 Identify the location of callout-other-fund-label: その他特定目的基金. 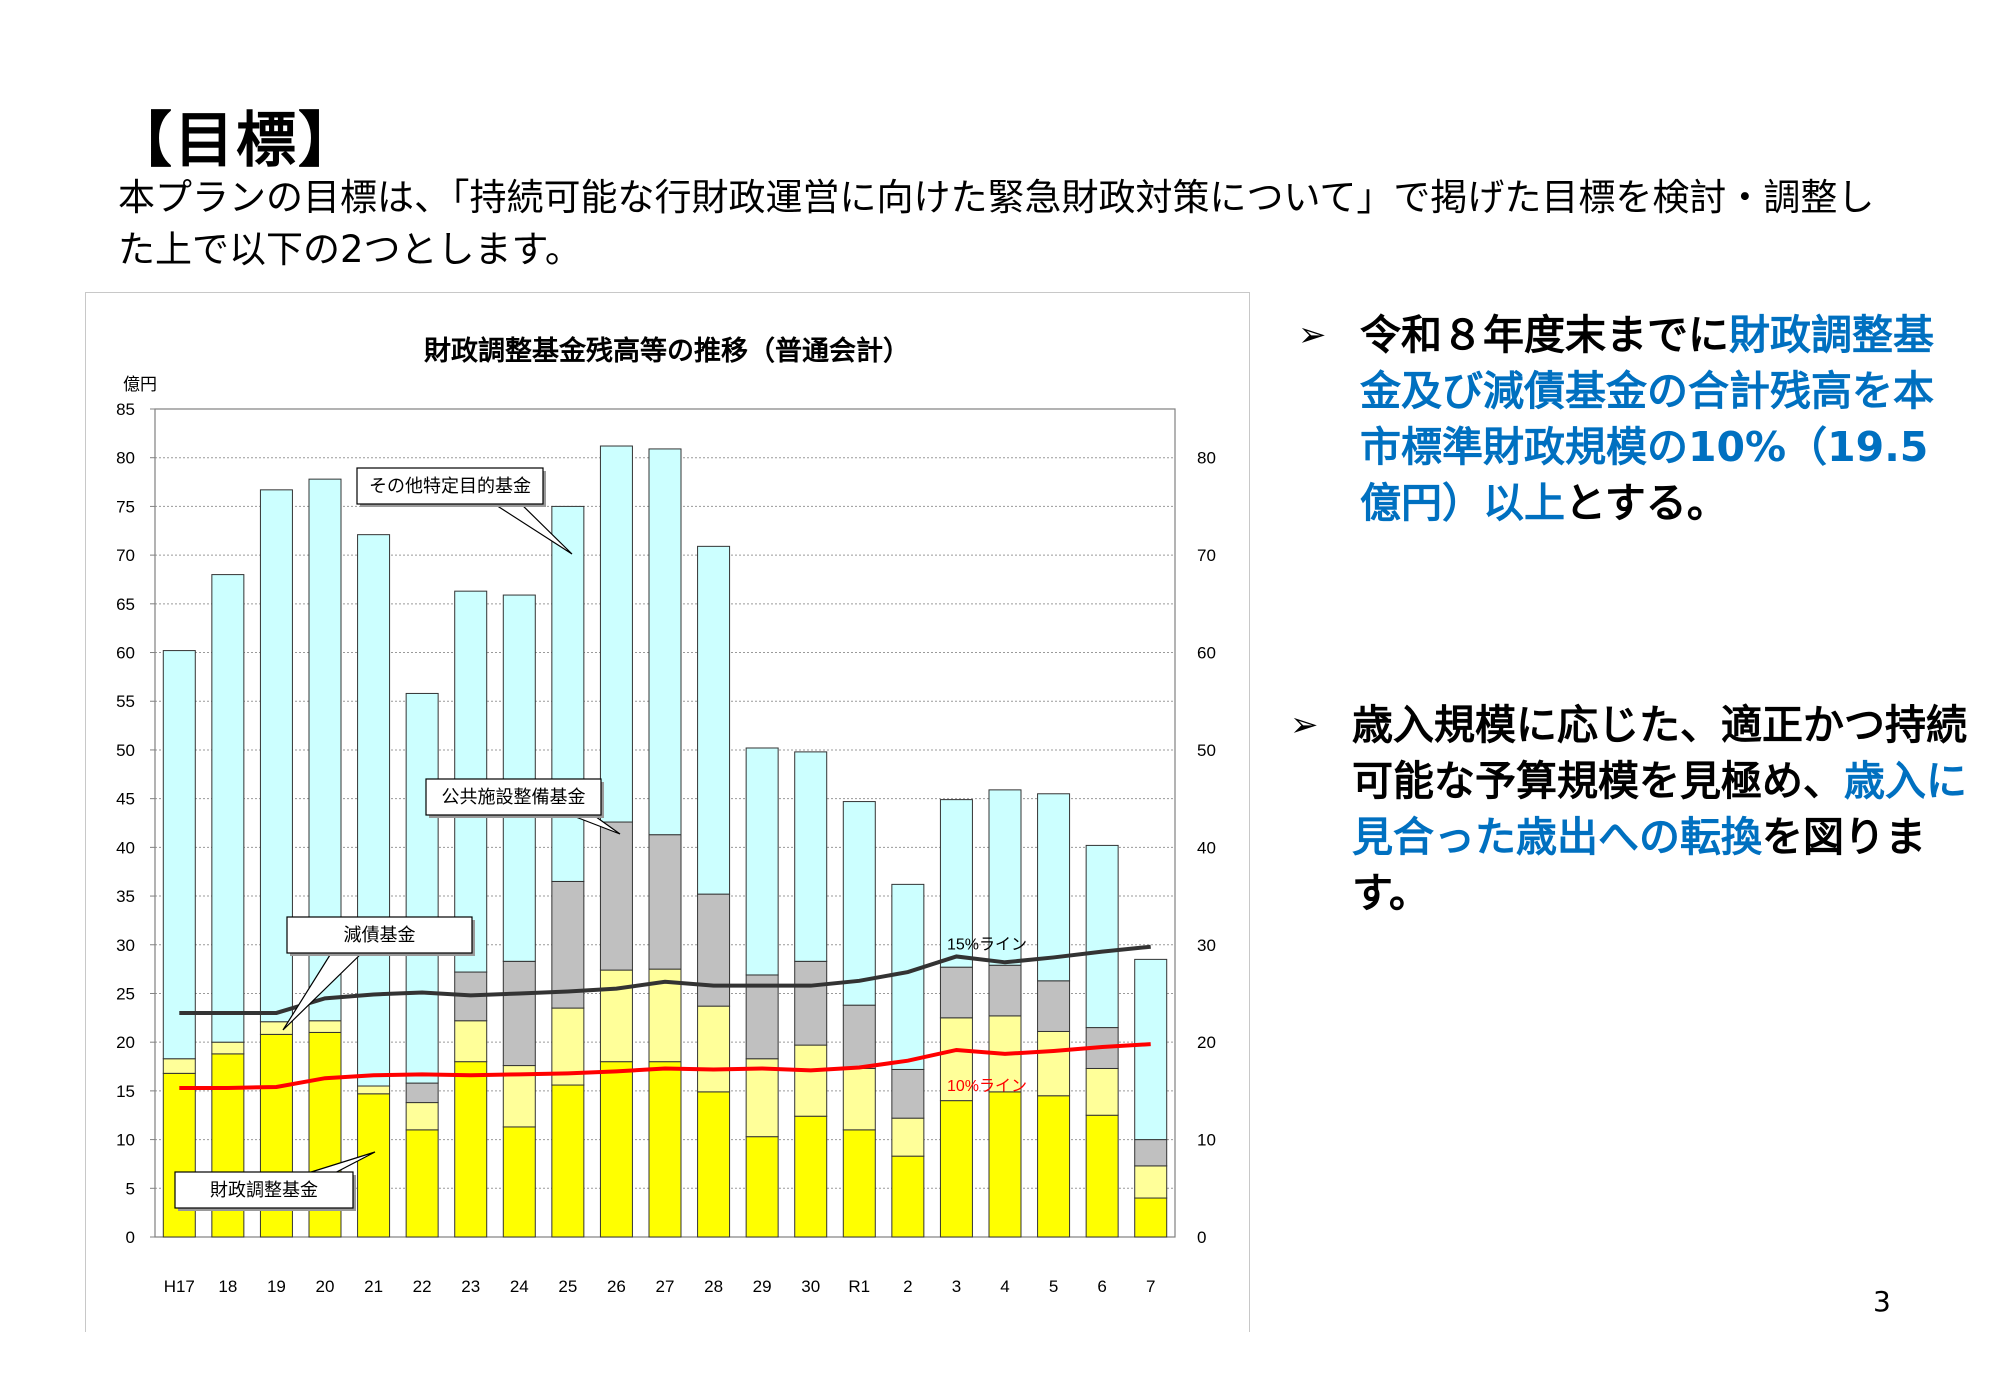
(450, 486).